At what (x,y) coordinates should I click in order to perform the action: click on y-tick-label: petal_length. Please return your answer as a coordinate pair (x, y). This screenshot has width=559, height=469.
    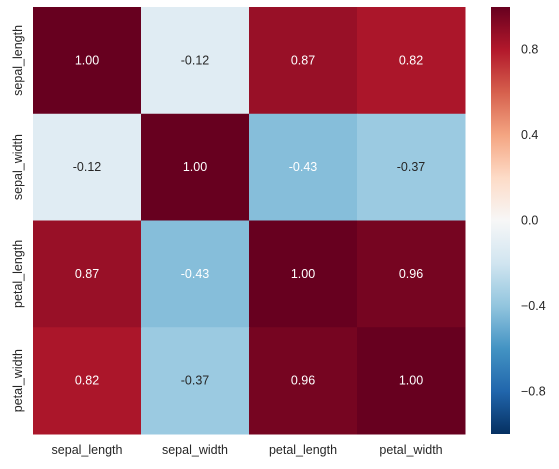
    Looking at the image, I should click on (18, 274).